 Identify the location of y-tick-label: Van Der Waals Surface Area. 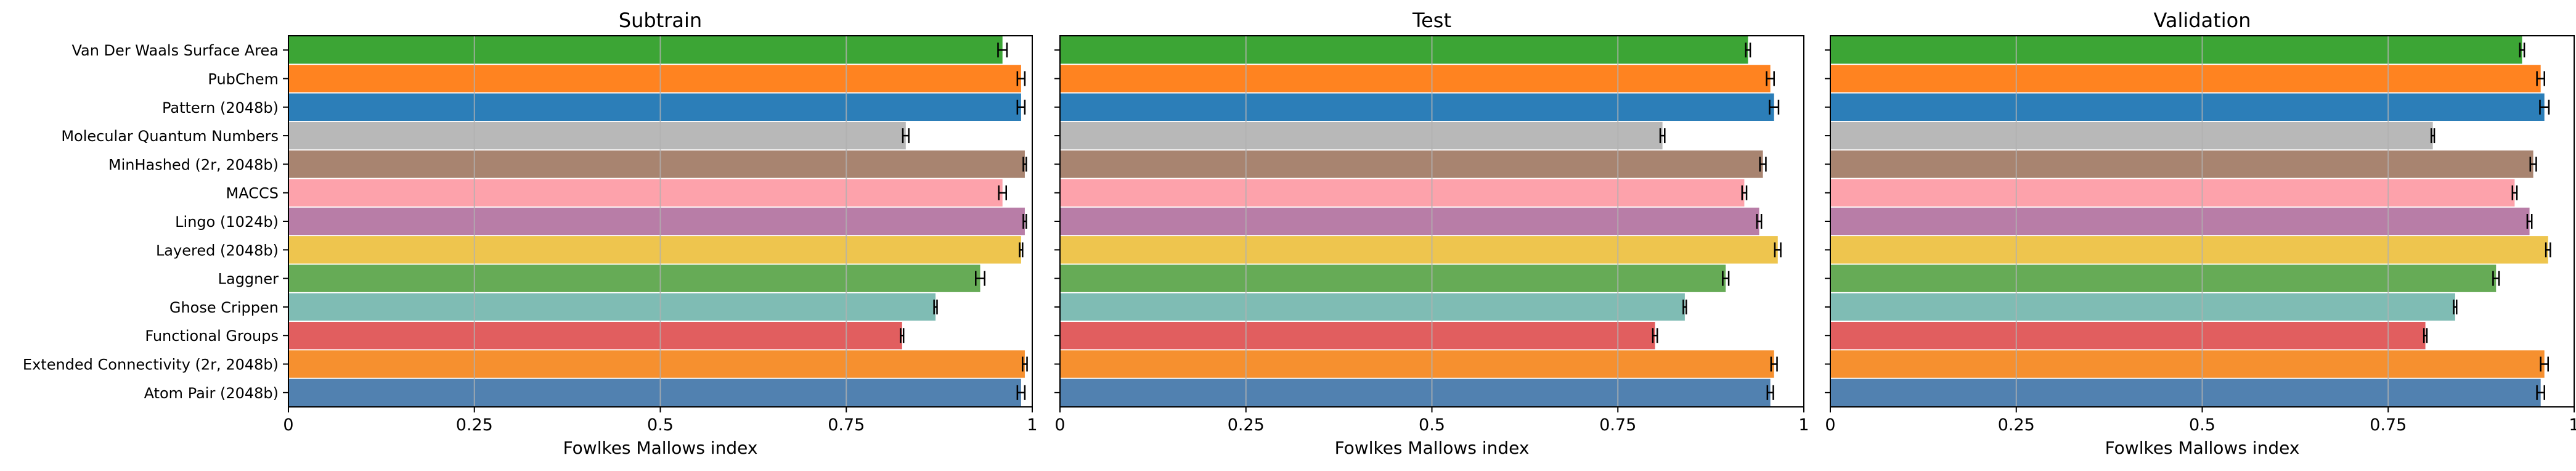
(175, 51).